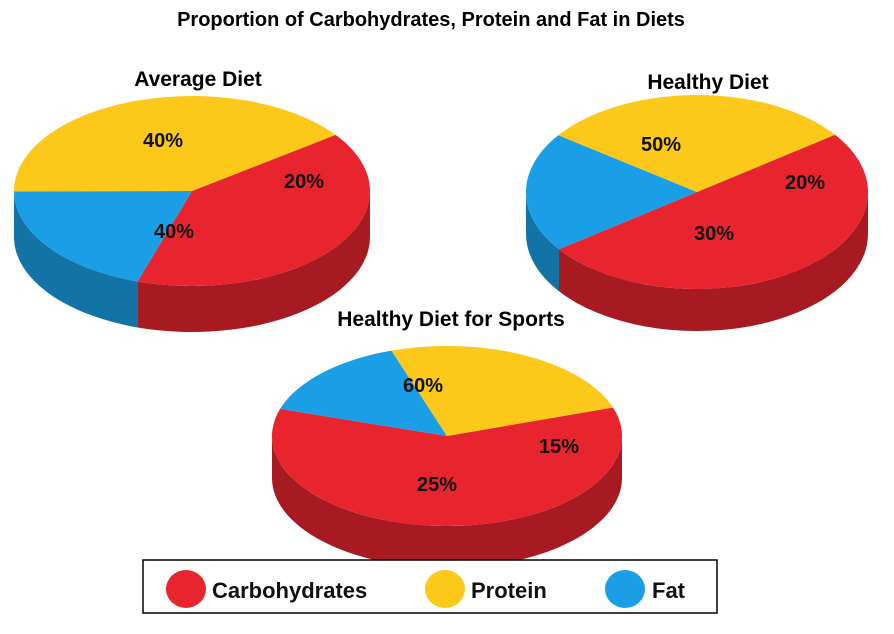 The height and width of the screenshot is (634, 894). What do you see at coordinates (543, 242) in the screenshot?
I see `pie-side-healthy-diet-fat` at bounding box center [543, 242].